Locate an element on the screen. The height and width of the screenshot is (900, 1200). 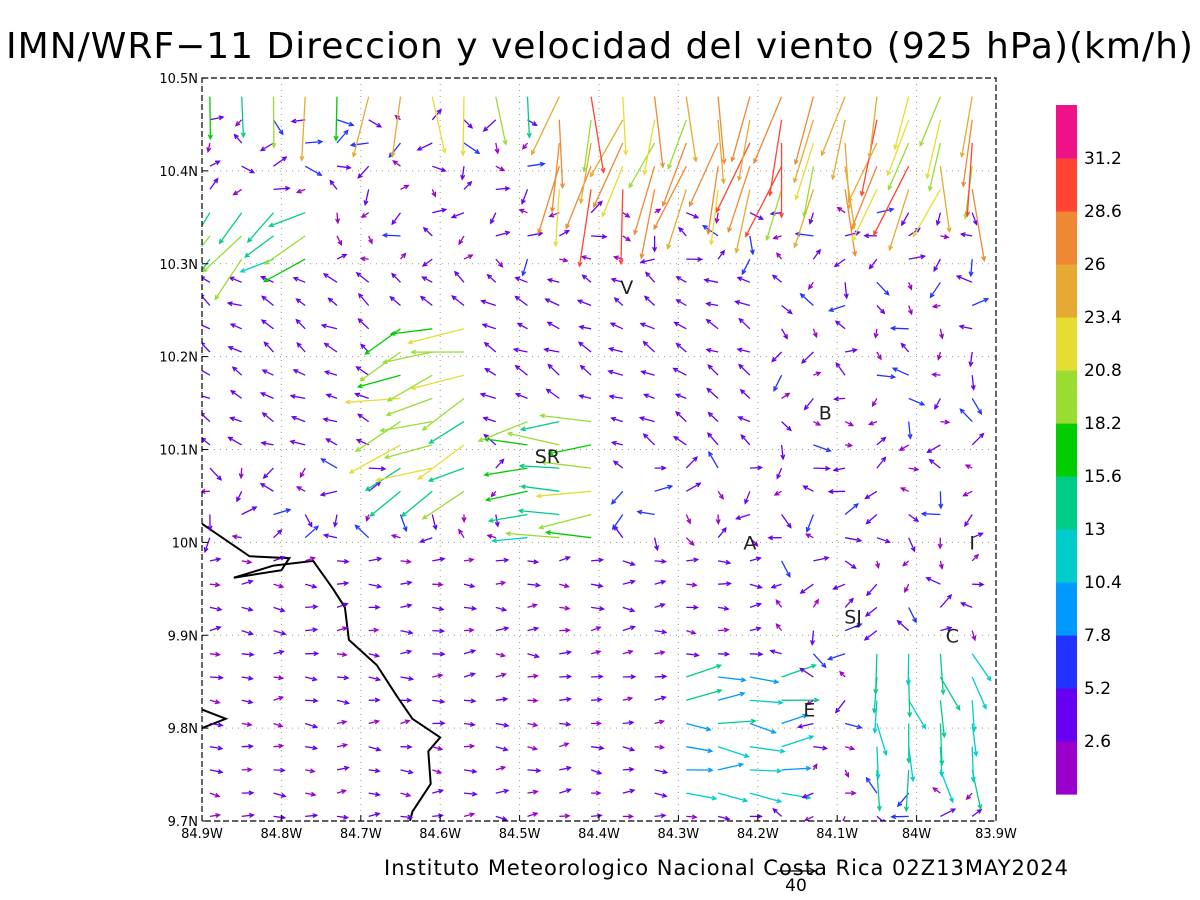
x-tick-label: 84.9W is located at coordinates (202, 834).